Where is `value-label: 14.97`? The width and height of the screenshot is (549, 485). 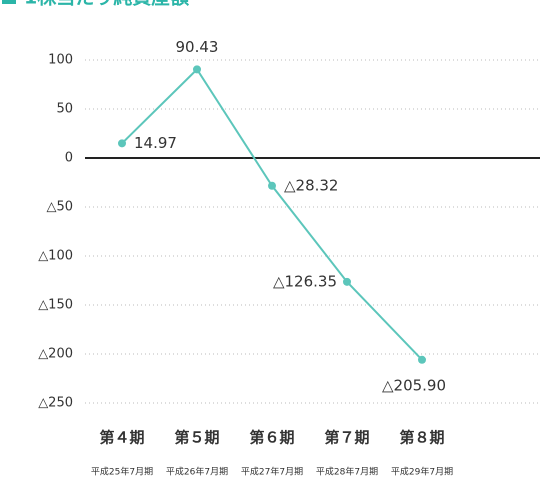
value-label: 14.97 is located at coordinates (155, 143).